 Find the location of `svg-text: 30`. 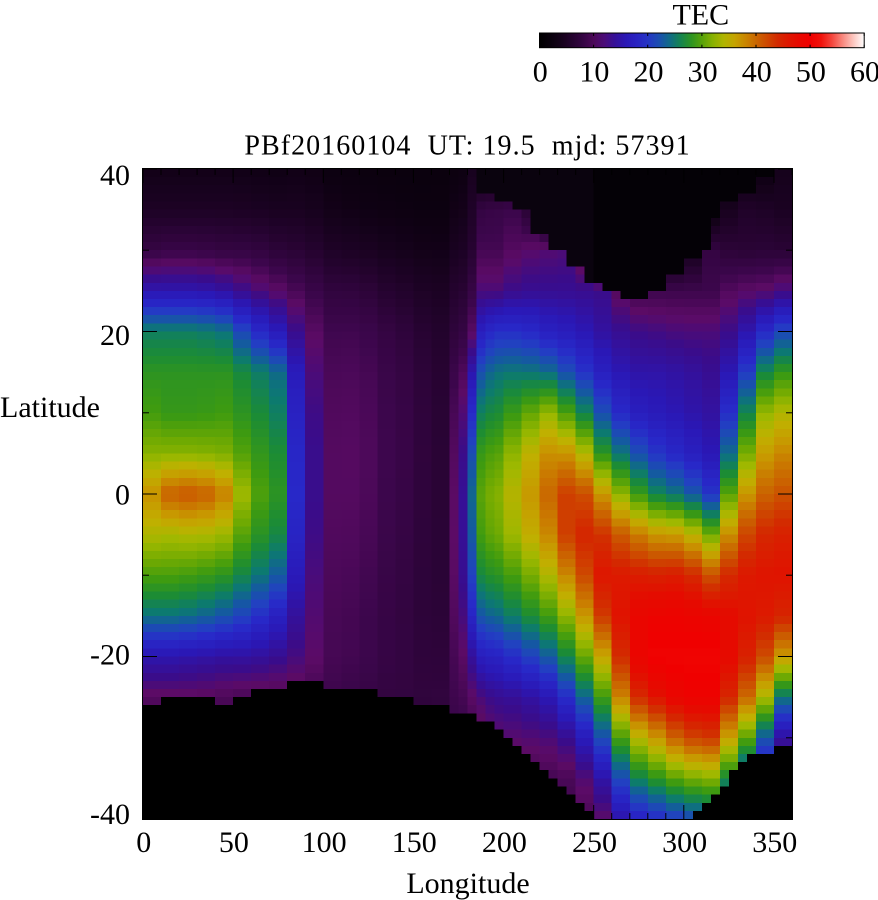

svg-text: 30 is located at coordinates (703, 71).